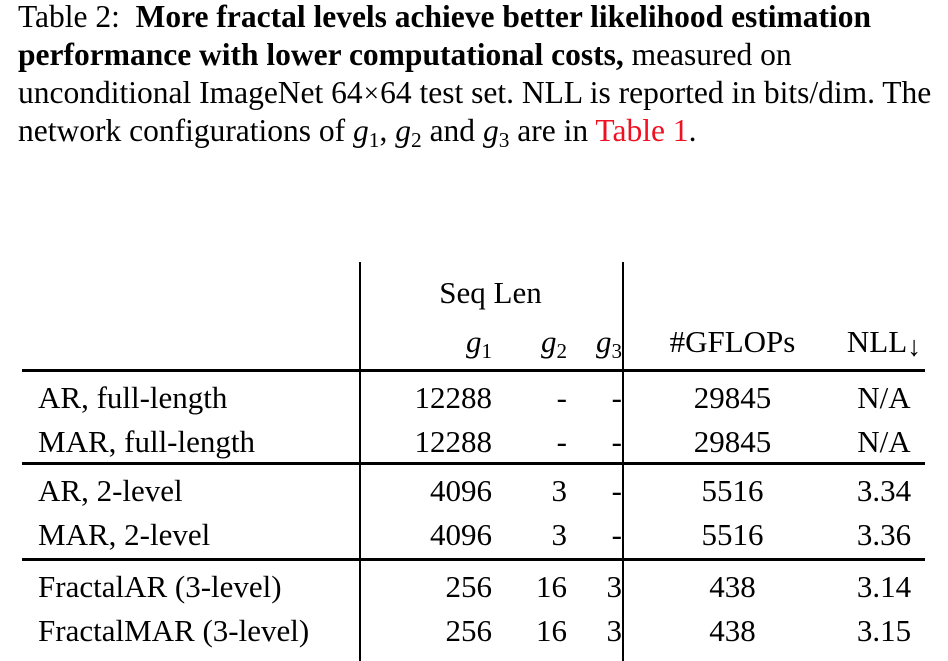  Describe the element at coordinates (371, 93) in the screenshot. I see `multiplication-sign: ×` at that location.